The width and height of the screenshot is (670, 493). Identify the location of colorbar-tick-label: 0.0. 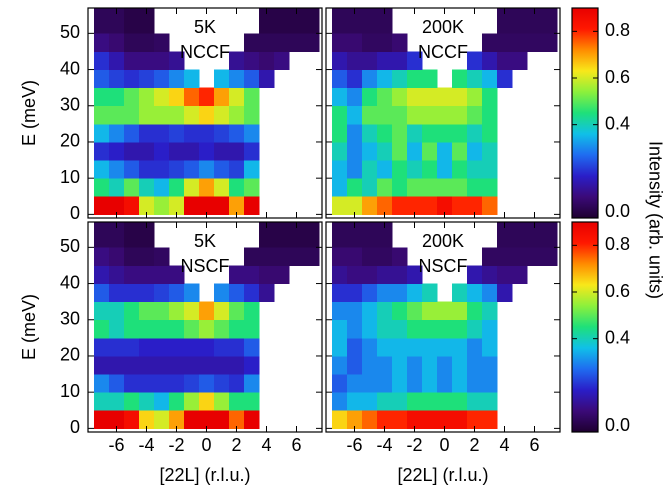
(617, 425).